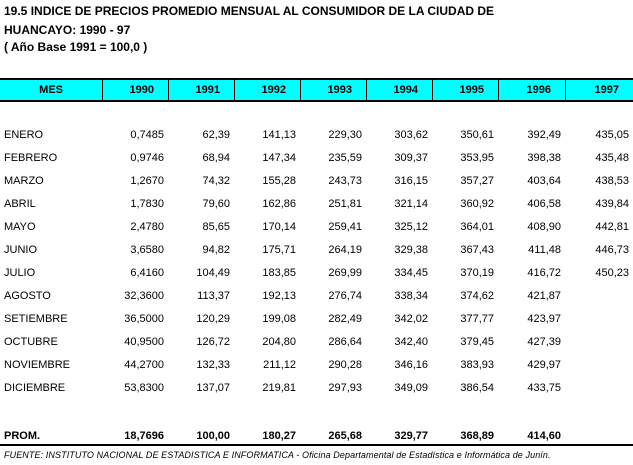 The height and width of the screenshot is (465, 633). Describe the element at coordinates (279, 436) in the screenshot. I see `value-cell: 180,27` at that location.